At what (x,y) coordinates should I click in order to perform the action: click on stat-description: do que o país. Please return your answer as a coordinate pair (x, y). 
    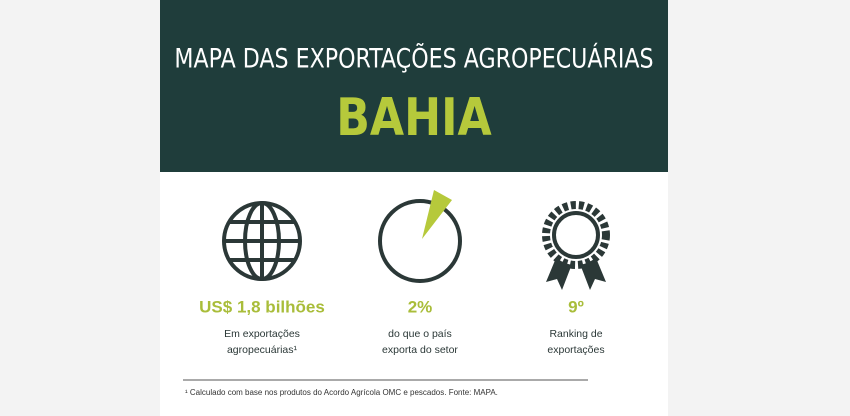
    Looking at the image, I should click on (420, 334).